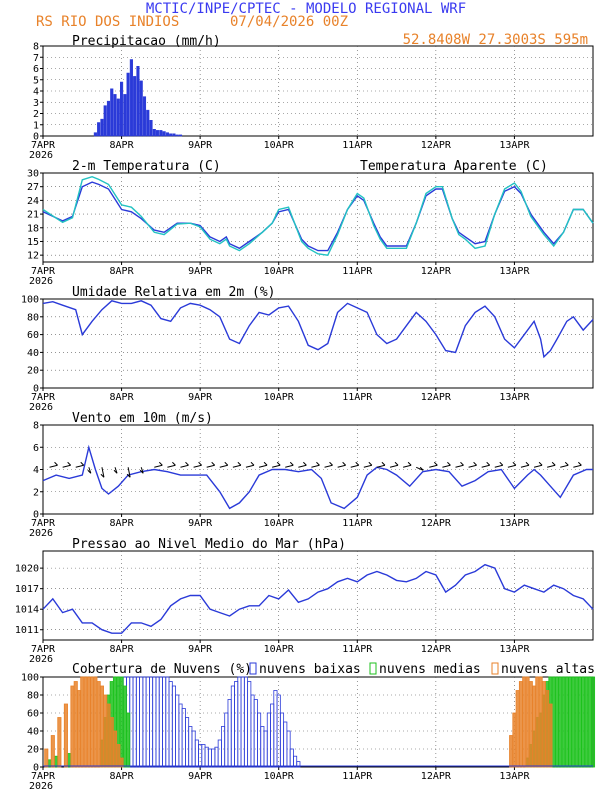 The width and height of the screenshot is (612, 792). Describe the element at coordinates (310, 669) in the screenshot. I see `legend-entry: nuvens baixas` at that location.